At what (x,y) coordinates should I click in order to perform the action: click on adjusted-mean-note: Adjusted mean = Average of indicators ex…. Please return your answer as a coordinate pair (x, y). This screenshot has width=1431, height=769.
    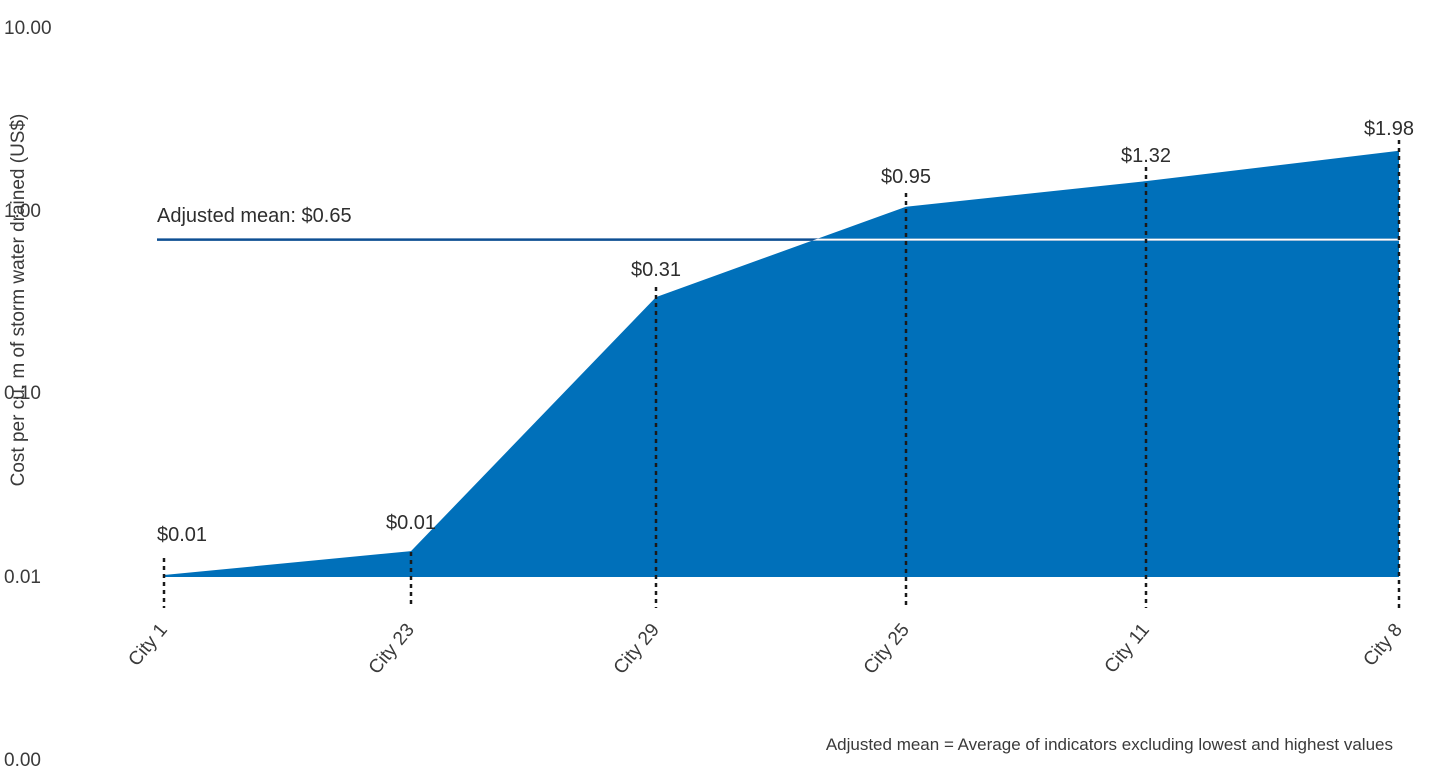
    Looking at the image, I should click on (1109, 744).